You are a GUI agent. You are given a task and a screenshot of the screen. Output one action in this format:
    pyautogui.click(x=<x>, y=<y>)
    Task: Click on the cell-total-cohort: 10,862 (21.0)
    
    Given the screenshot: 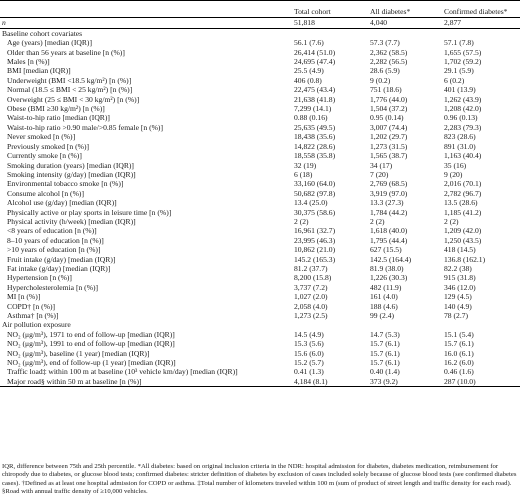 What is the action you would take?
    pyautogui.click(x=315, y=250)
    